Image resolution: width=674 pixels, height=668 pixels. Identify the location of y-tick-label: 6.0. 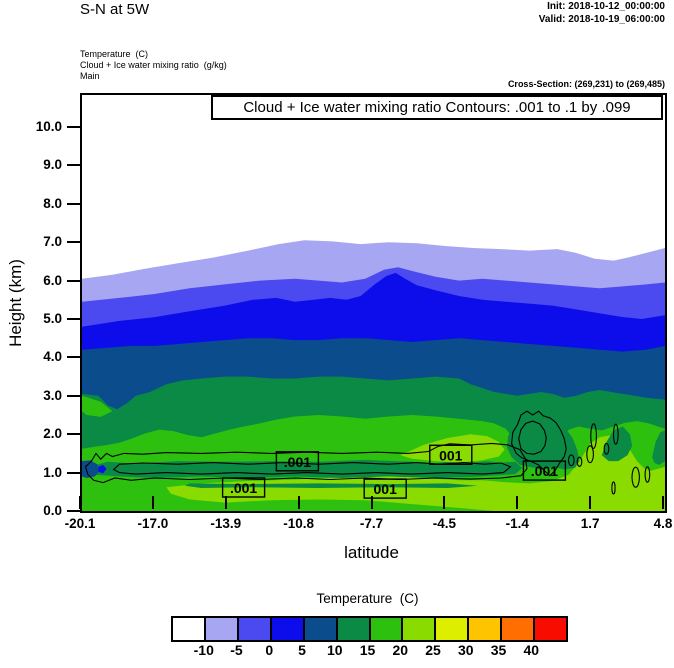
(52, 280).